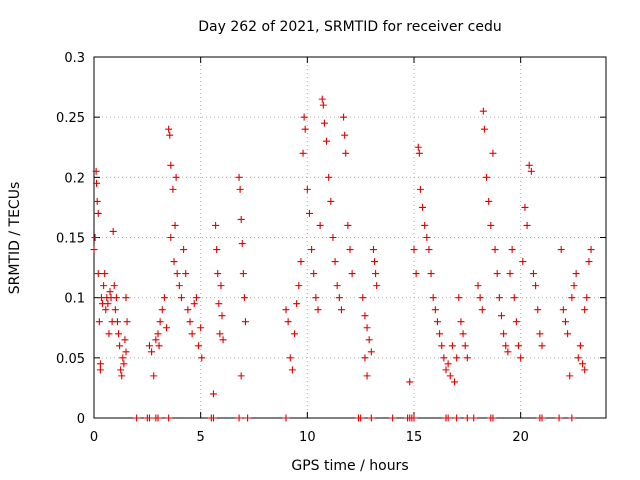  What do you see at coordinates (70, 239) in the screenshot?
I see `y-tick-label: 0.15` at bounding box center [70, 239].